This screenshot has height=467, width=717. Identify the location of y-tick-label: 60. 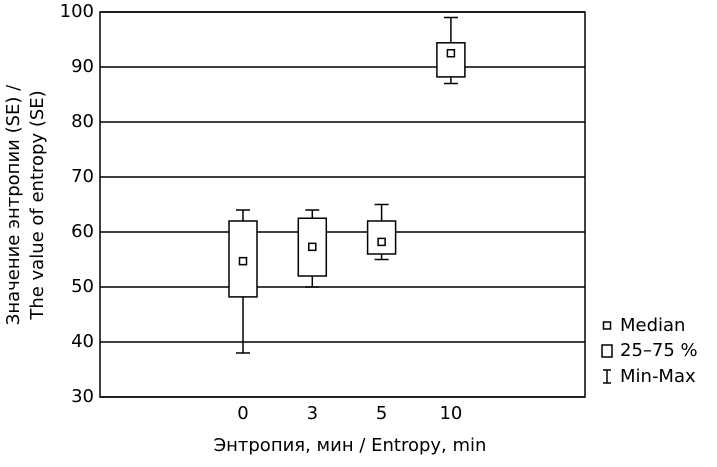
(82, 231).